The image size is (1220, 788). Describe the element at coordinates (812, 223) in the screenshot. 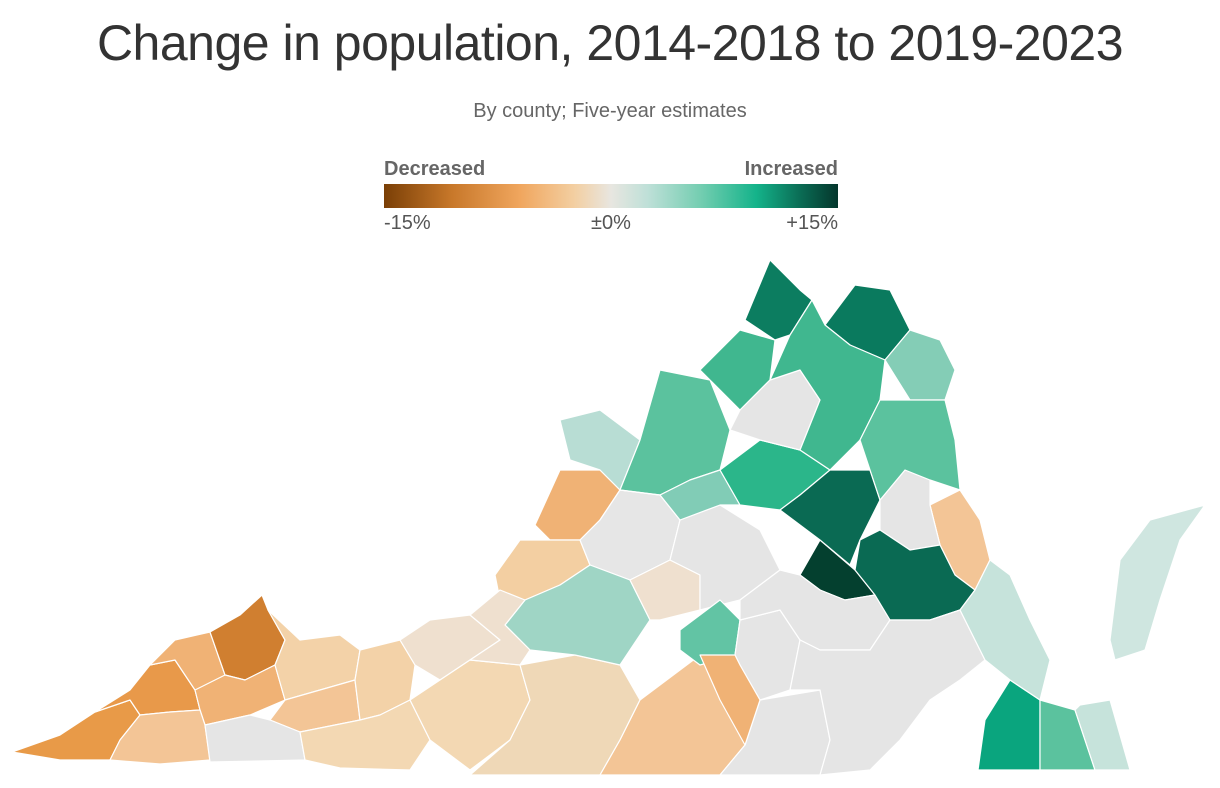

I see `legend-tick-max: +15%` at that location.